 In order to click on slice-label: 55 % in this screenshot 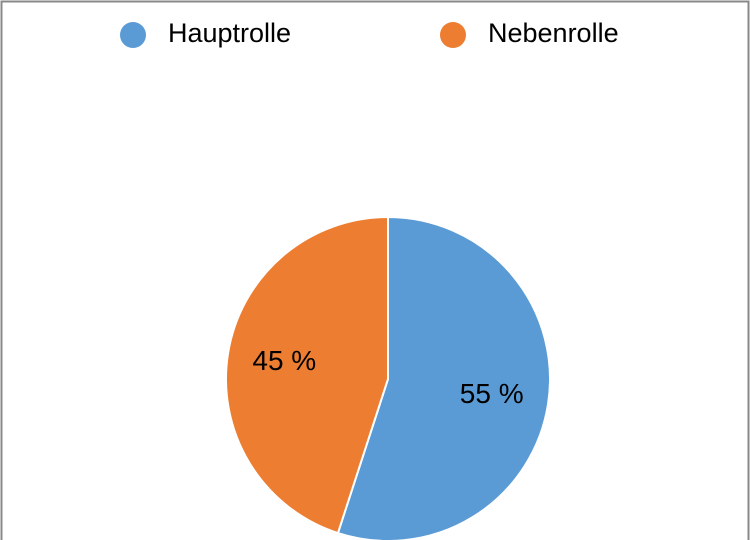, I will do `click(492, 393)`.